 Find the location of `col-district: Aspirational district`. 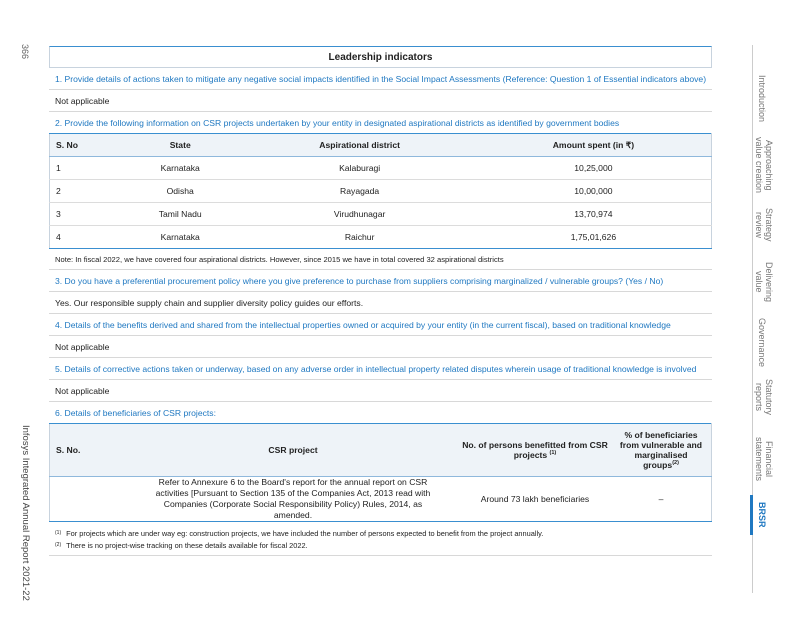

col-district: Aspirational district is located at coordinates (359, 145).